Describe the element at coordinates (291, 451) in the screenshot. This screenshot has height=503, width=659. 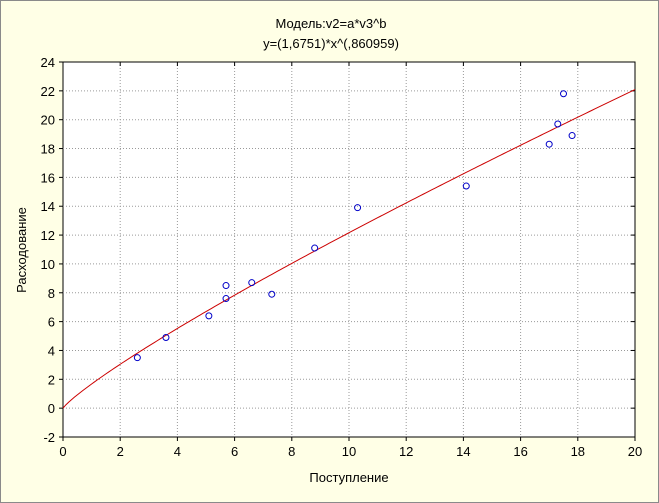
I see `x-tick-label: 8` at that location.